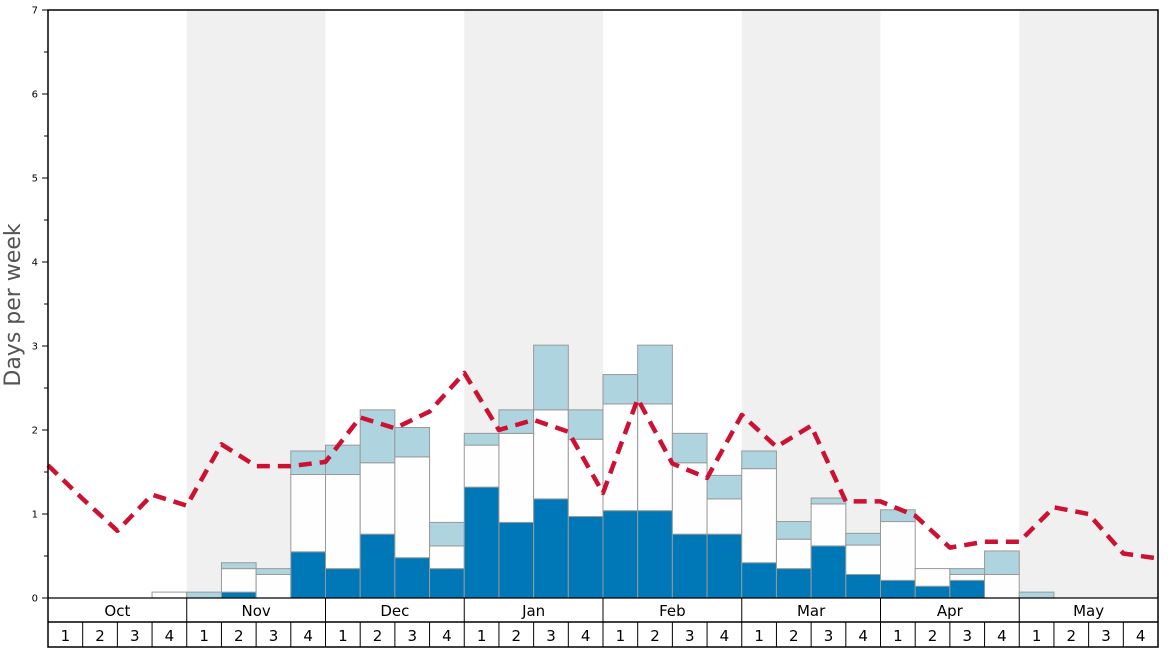 The height and width of the screenshot is (648, 1168). I want to click on month-label-nov: Nov, so click(255, 611).